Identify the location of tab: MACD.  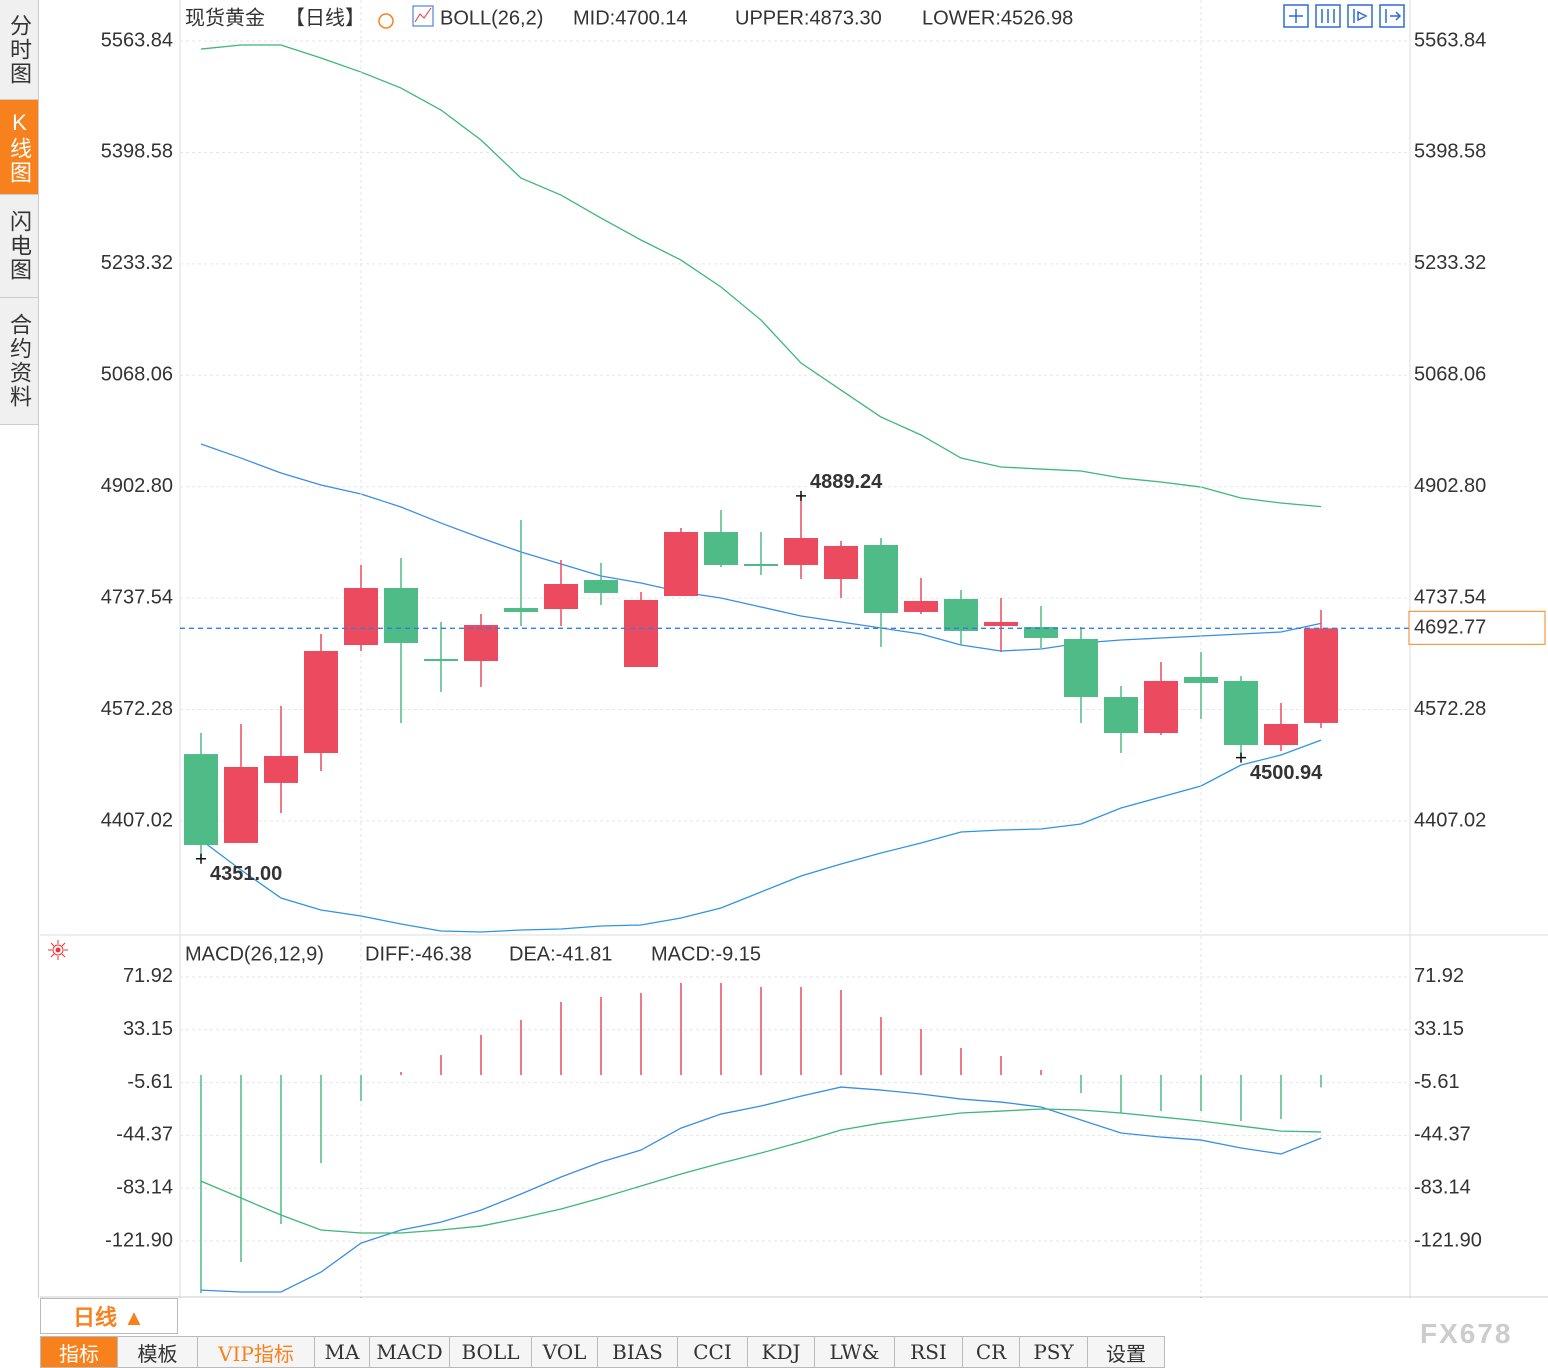
(410, 1352).